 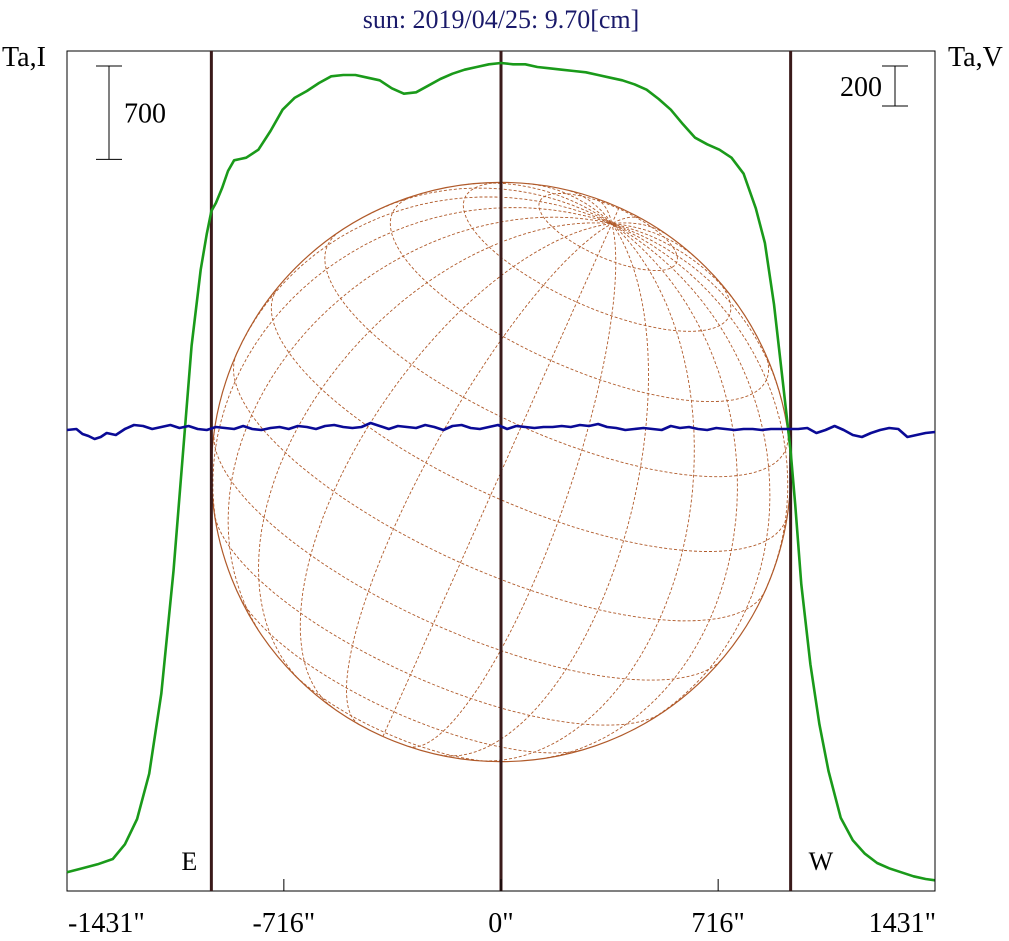 What do you see at coordinates (500, 923) in the screenshot?
I see `x-tick-label: 0"` at bounding box center [500, 923].